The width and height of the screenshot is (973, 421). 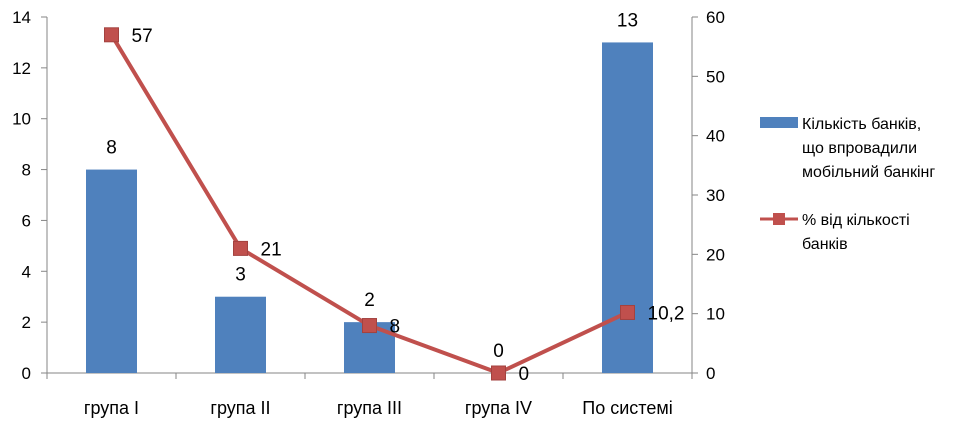 I want to click on legend-label-line: % від кількості, so click(x=856, y=220).